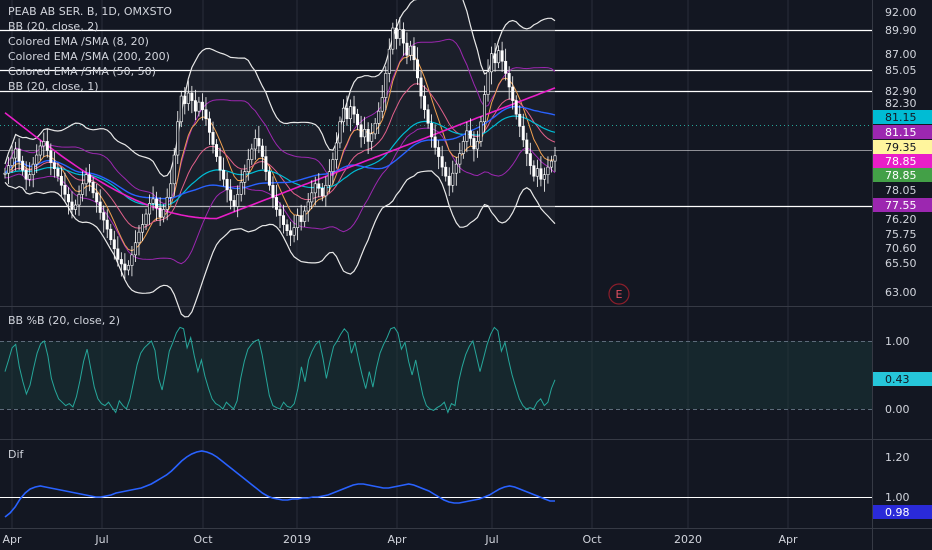  Describe the element at coordinates (53, 86) in the screenshot. I see `legend-indicator-bb-1: BB (20, close, 1)` at that location.